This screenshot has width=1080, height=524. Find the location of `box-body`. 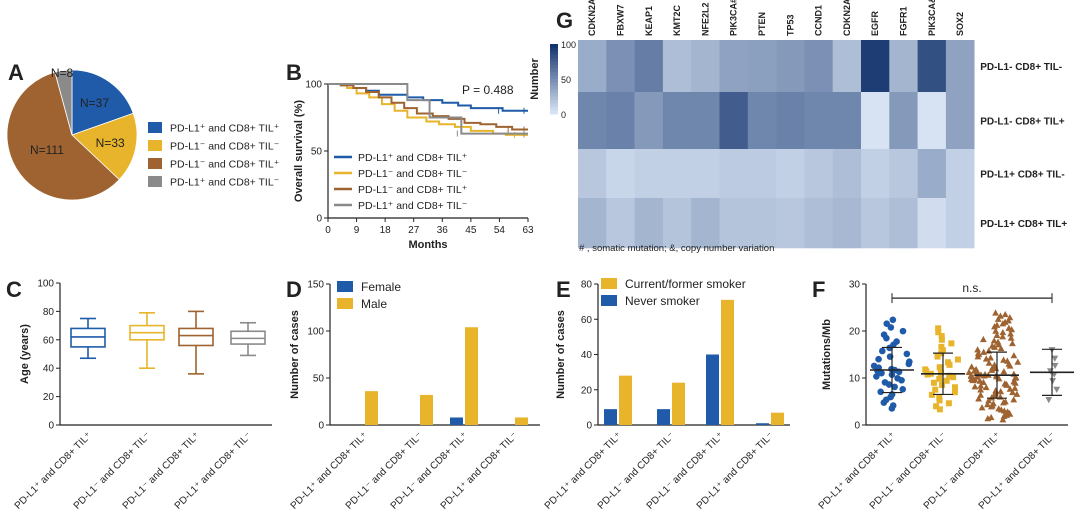

box-body is located at coordinates (196, 337).